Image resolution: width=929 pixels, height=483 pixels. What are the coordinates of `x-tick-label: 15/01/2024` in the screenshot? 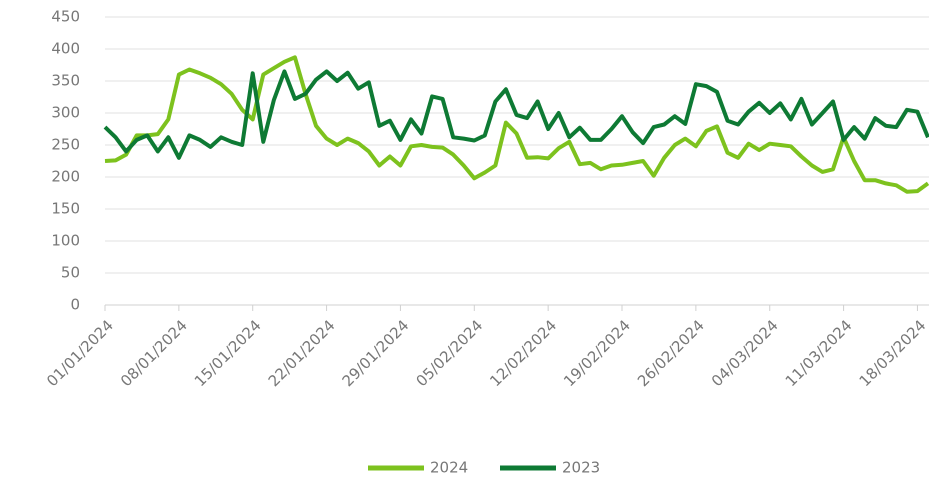 It's located at (228, 353).